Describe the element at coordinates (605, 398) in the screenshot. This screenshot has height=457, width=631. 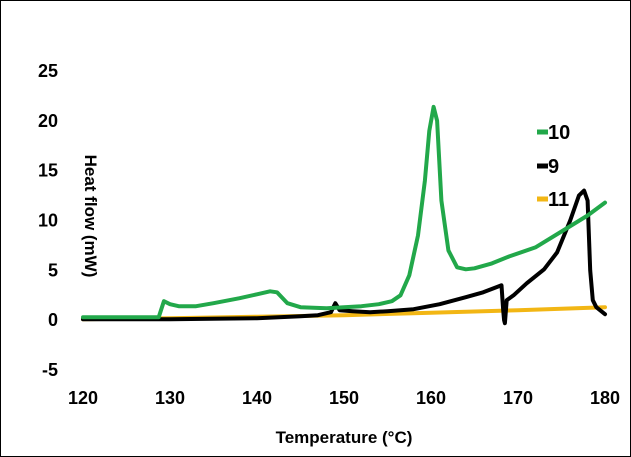
I see `x-tick-label: 180` at that location.